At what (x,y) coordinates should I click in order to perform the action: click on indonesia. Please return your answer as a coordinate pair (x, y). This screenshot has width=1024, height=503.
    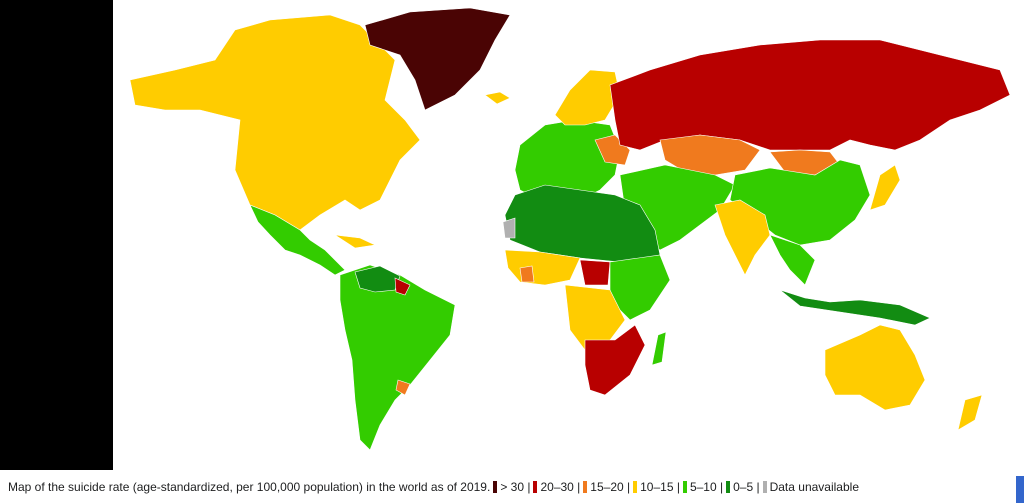
    Looking at the image, I should click on (855, 307).